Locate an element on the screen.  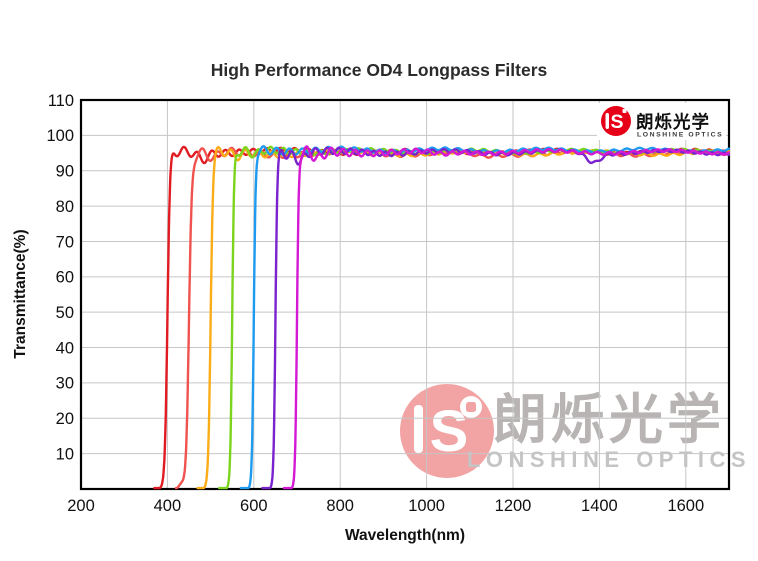
chart-title: High Performance OD4 Longpass Filters is located at coordinates (379, 70).